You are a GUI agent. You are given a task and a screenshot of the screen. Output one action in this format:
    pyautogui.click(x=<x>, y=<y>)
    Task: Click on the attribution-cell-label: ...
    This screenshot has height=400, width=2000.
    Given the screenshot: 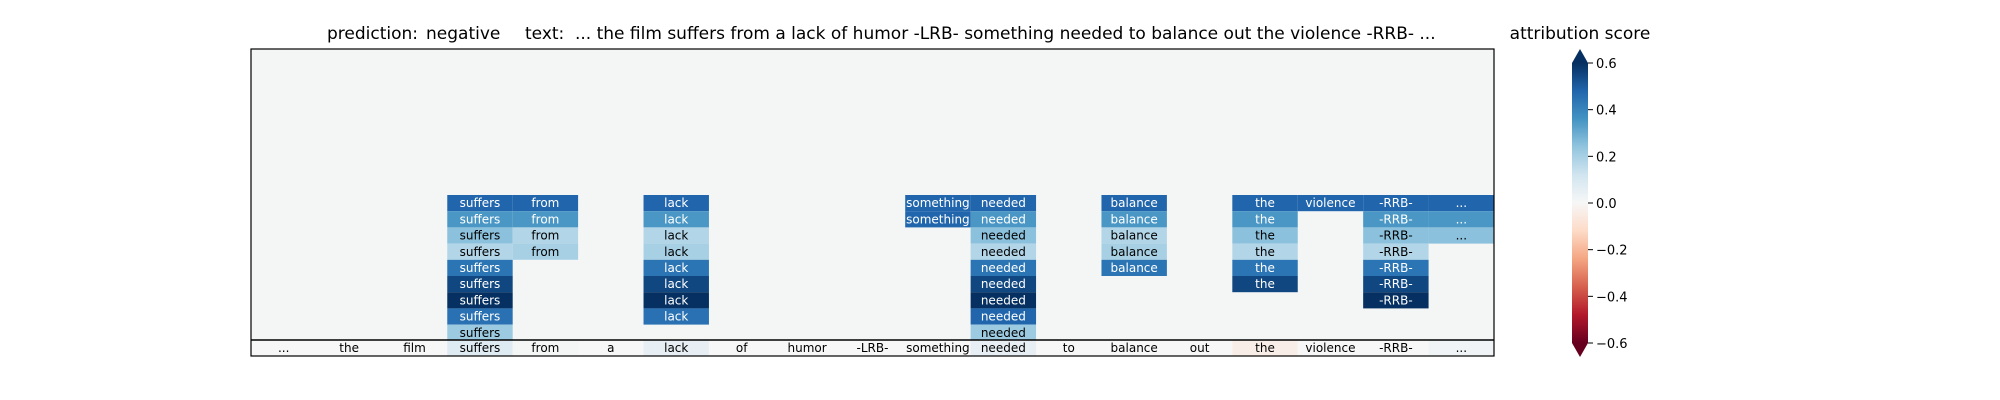 What is the action you would take?
    pyautogui.click(x=1461, y=219)
    